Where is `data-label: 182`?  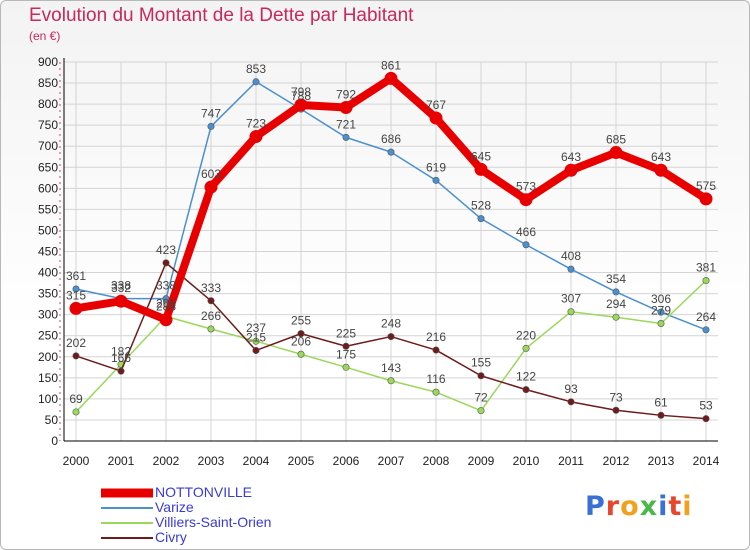
data-label: 182 is located at coordinates (121, 351).